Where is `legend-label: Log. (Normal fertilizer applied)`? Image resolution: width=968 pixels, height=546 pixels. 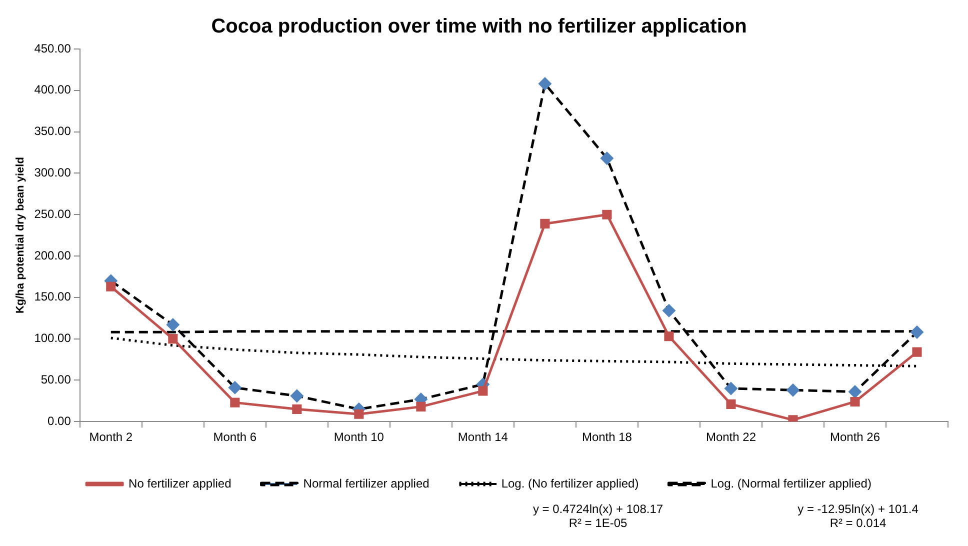
legend-label: Log. (Normal fertilizer applied) is located at coordinates (791, 483).